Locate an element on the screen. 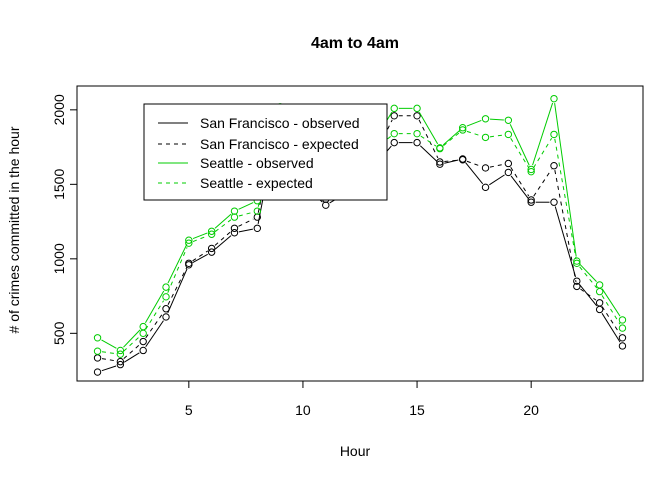 Image resolution: width=672 pixels, height=480 pixels. x-tick-label: 10 is located at coordinates (303, 410).